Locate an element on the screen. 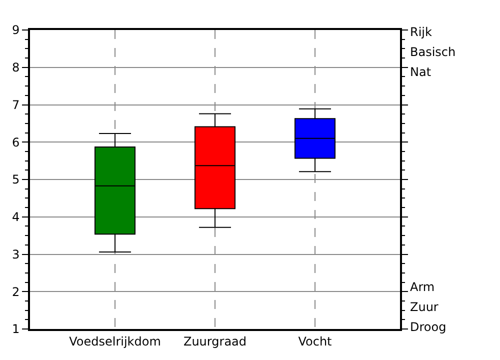  y-tick-label: 8 is located at coordinates (16, 67).